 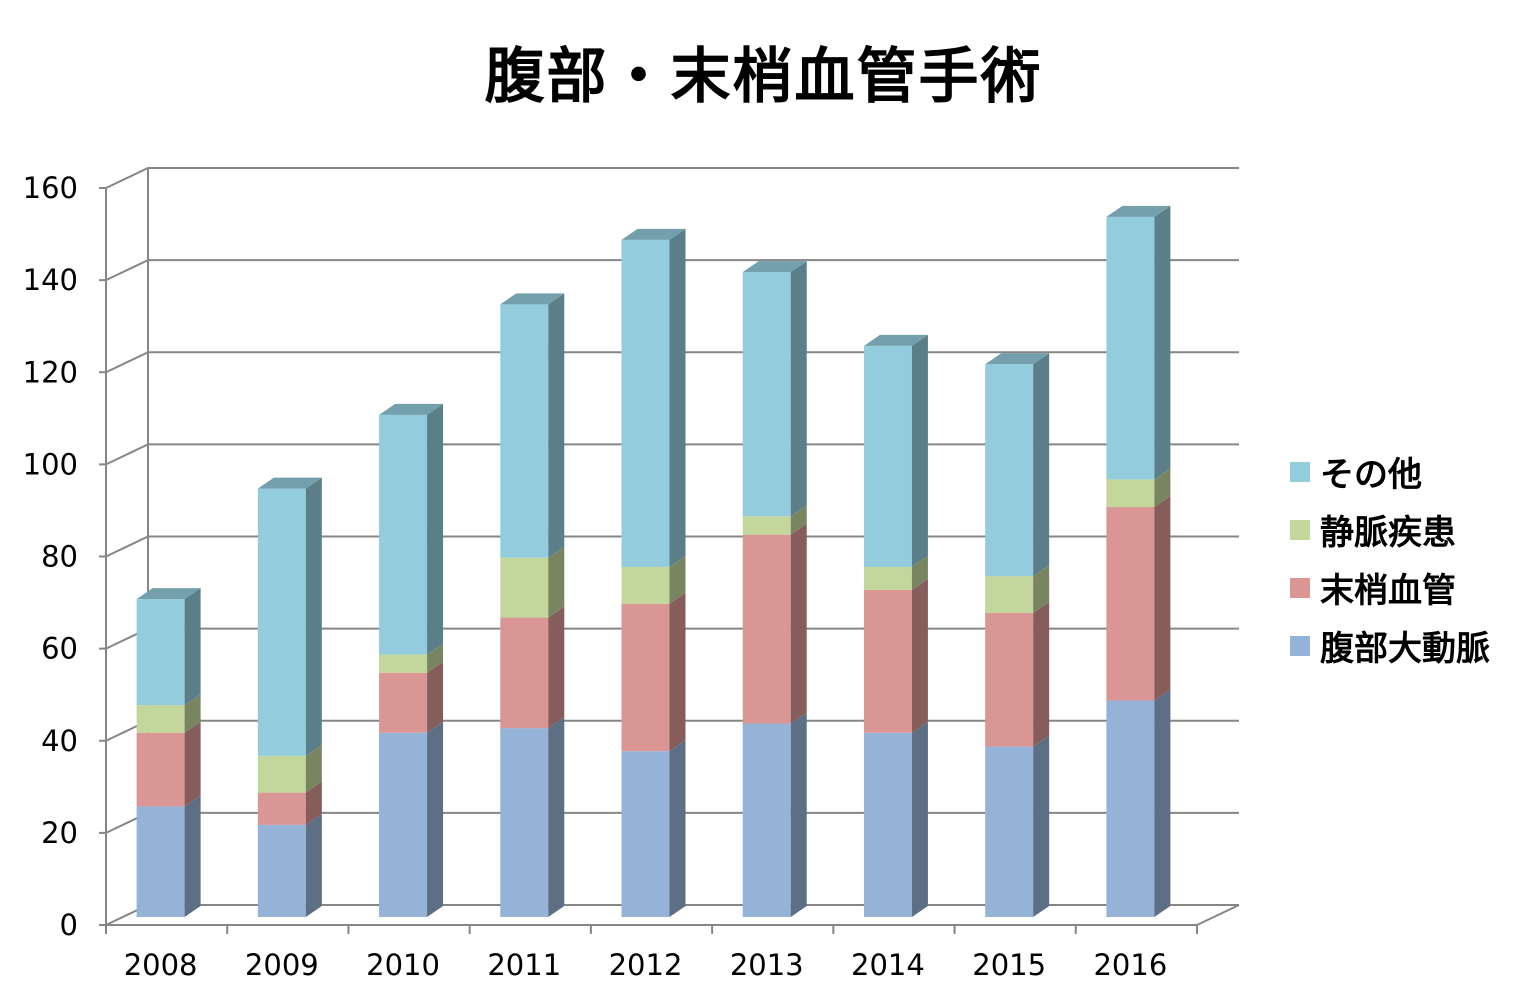 I want to click on x-tick-label: 2012, so click(x=646, y=965).